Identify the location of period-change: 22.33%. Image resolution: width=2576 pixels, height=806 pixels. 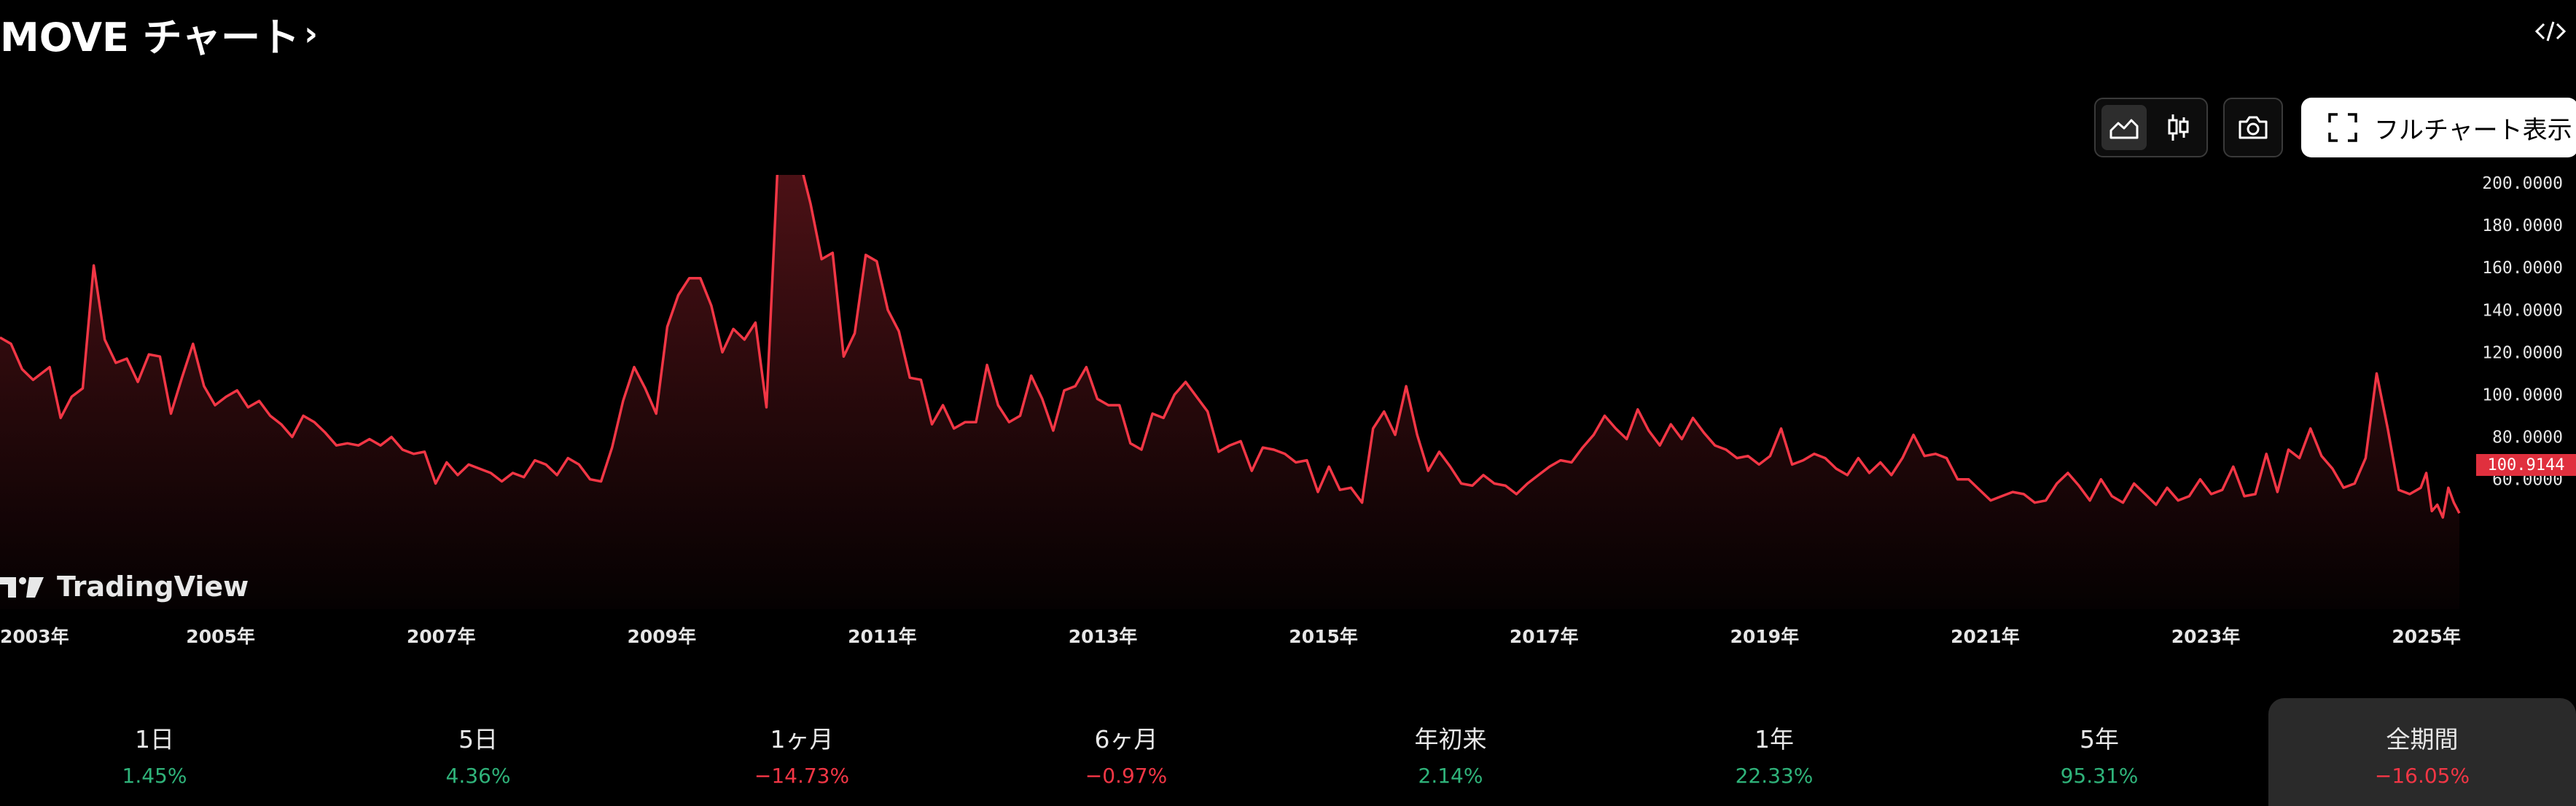
(1774, 776).